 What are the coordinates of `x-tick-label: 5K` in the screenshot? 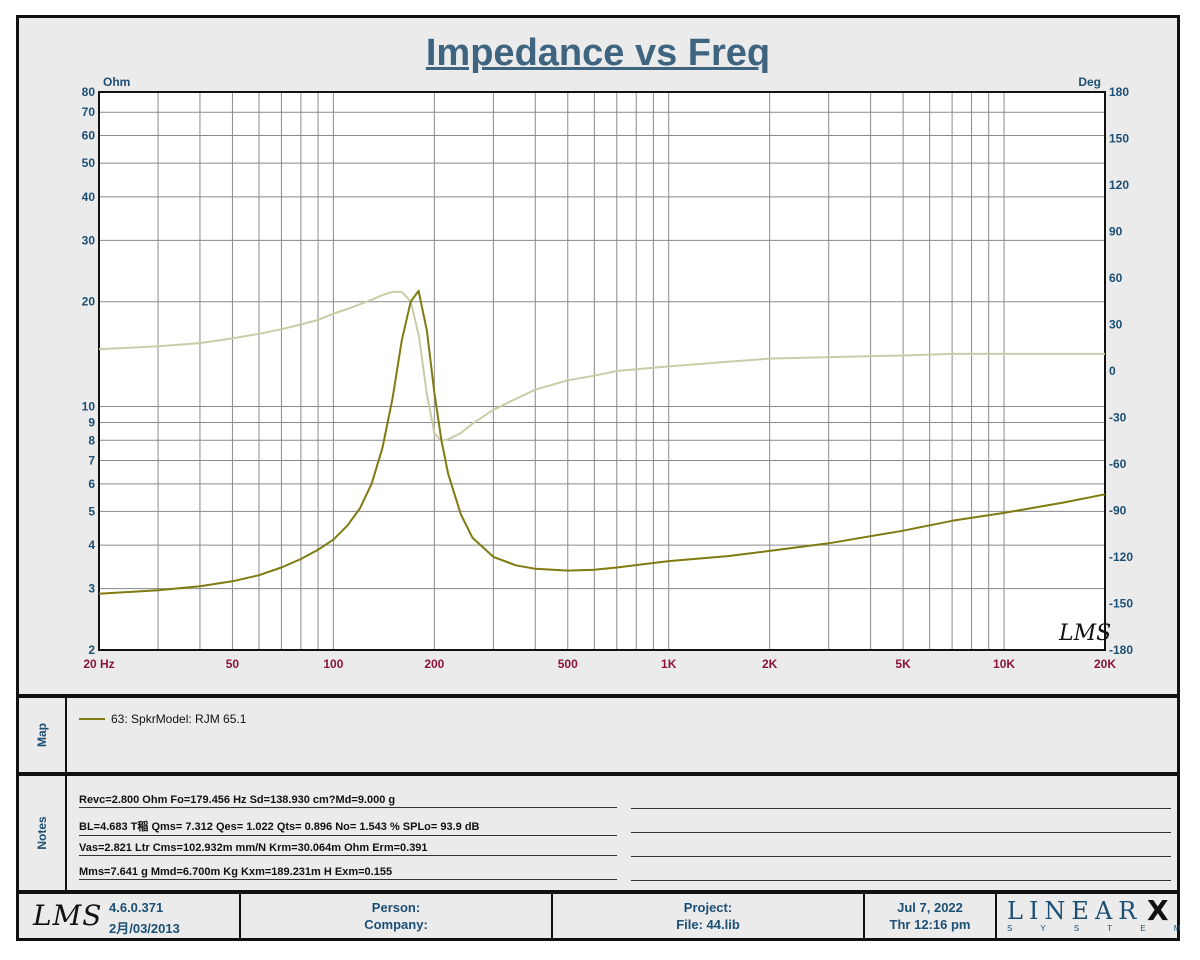 It's located at (903, 664).